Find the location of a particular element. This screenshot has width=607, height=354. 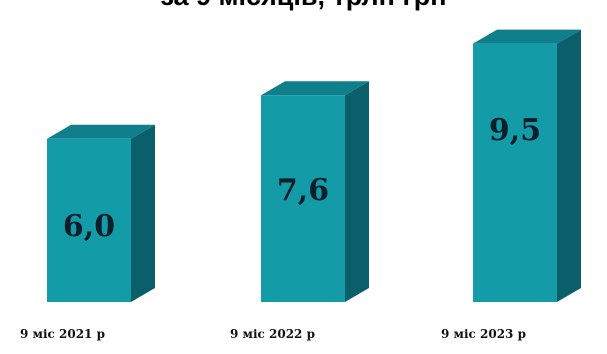

x-tick-label-2: 9 міс 2022 р is located at coordinates (272, 334).